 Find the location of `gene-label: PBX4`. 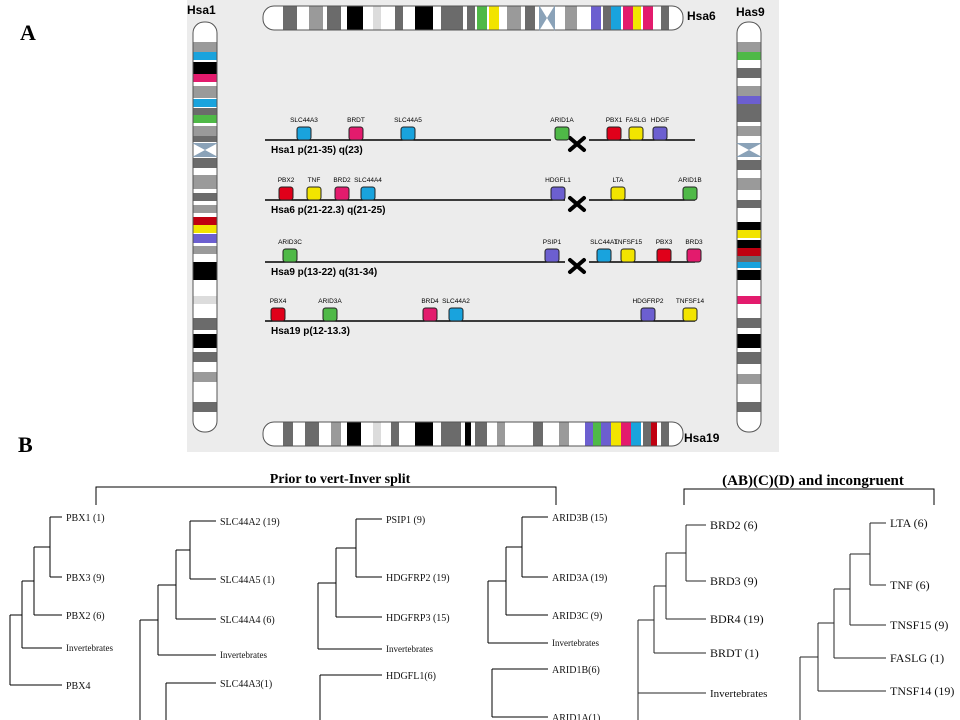

gene-label: PBX4 is located at coordinates (278, 301).